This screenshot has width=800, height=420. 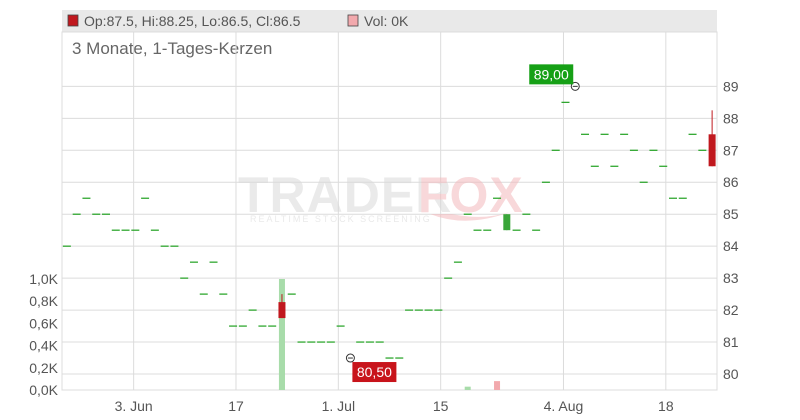 What do you see at coordinates (389, 334) in the screenshot?
I see `volume-bars` at bounding box center [389, 334].